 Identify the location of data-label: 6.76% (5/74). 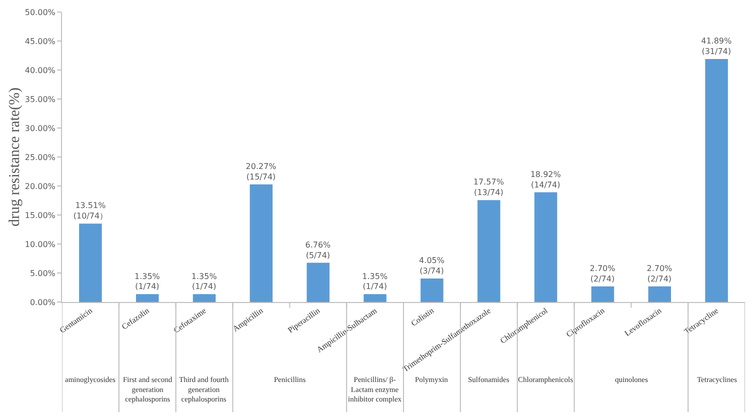
(318, 250).